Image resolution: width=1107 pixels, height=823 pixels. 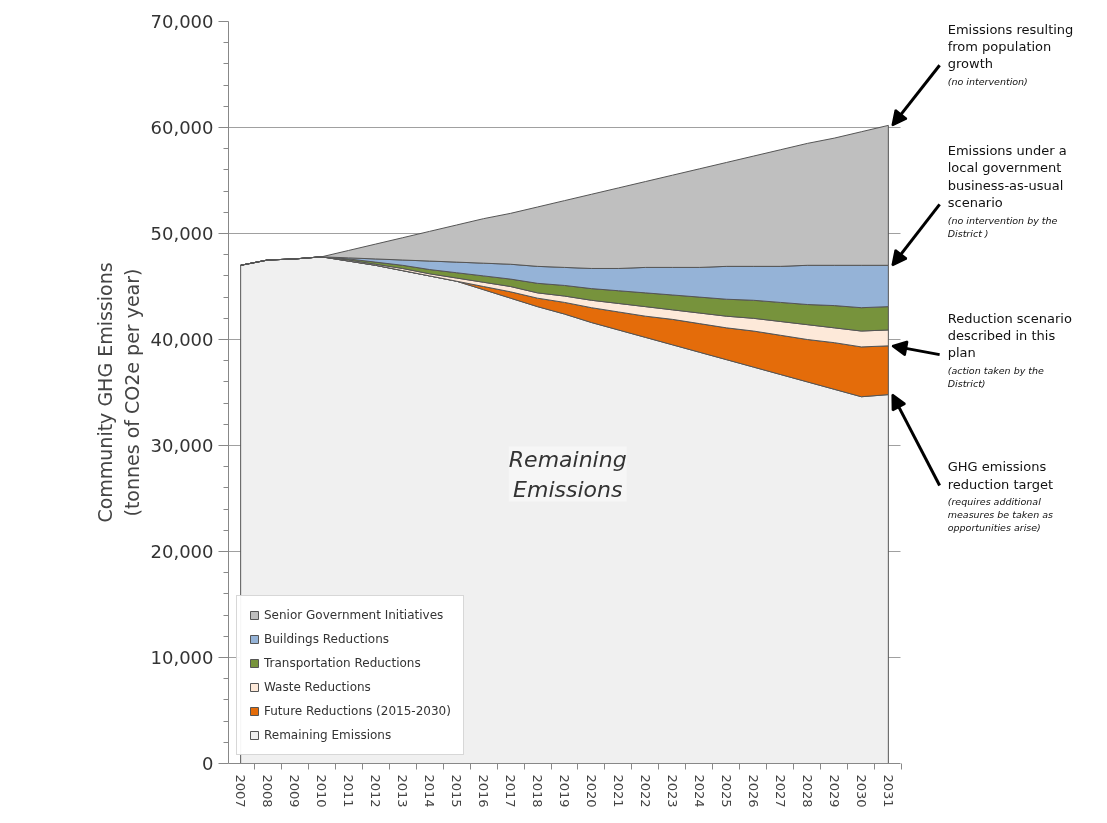 What do you see at coordinates (1000, 475) in the screenshot?
I see `annotation: GHG emissions reduction target` at bounding box center [1000, 475].